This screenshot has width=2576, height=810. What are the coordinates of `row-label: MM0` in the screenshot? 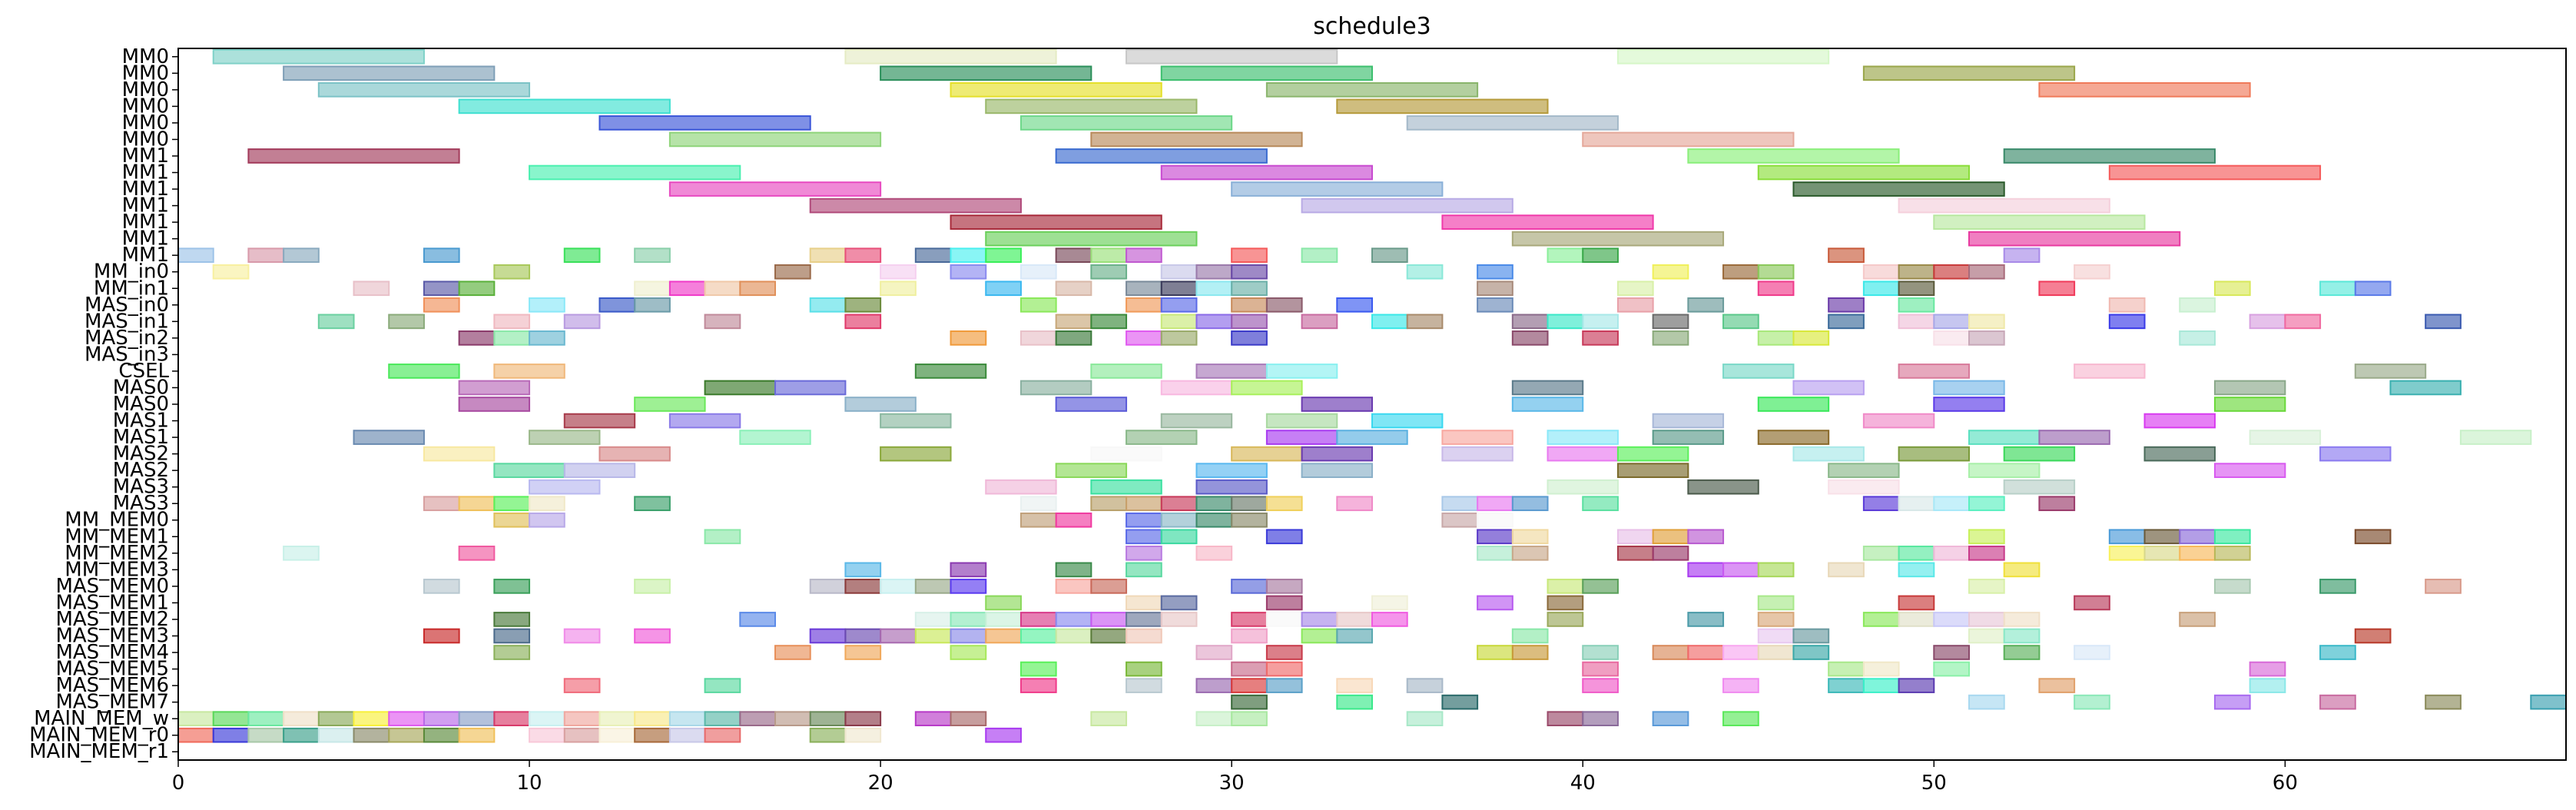 It's located at (145, 89).